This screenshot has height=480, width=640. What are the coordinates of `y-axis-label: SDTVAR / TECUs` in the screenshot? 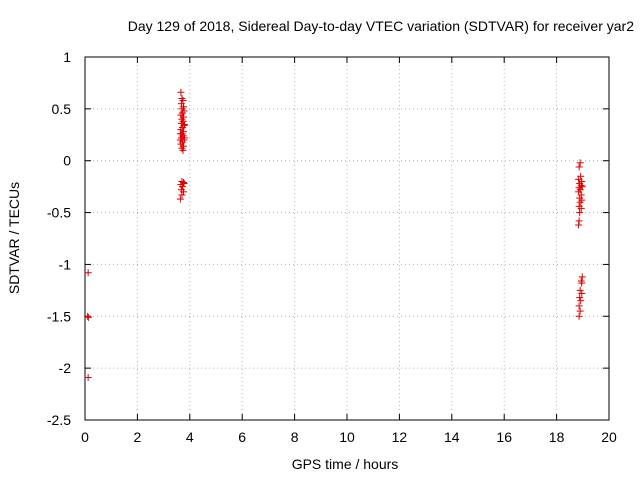 It's located at (14, 238).